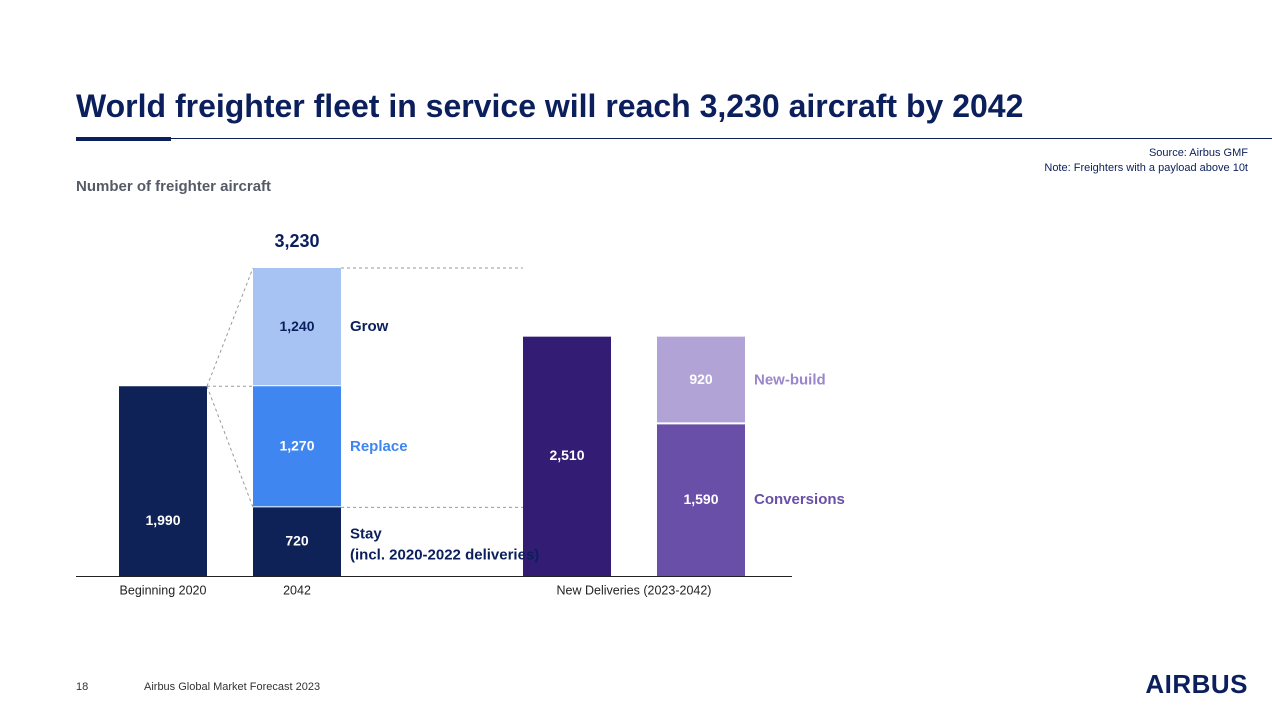 The image size is (1272, 710). I want to click on series-name-grow: Grow, so click(369, 326).